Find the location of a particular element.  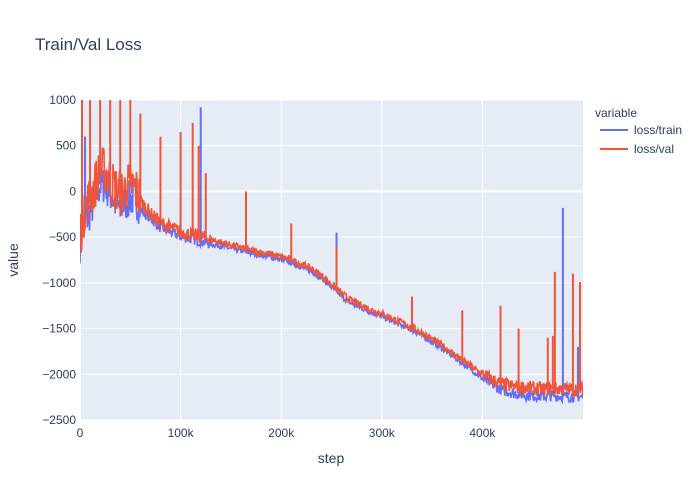

y-axis-ticks: −2500 −2000 −1500 −1000 −500 0 500 1000 is located at coordinates (59, 260).